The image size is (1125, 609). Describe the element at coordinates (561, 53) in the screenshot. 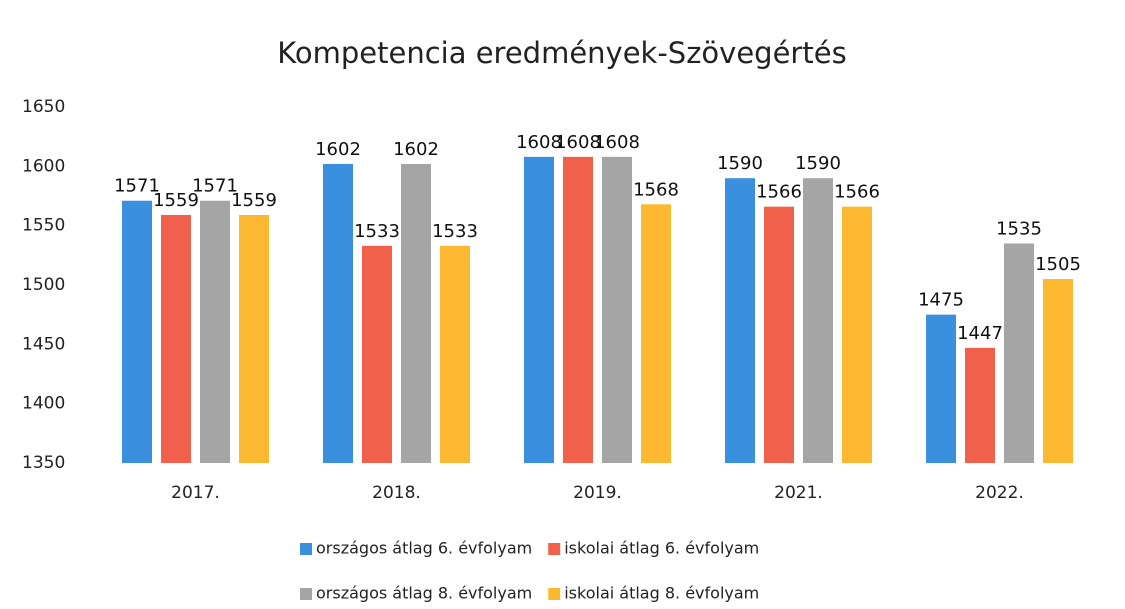

I see `chart-title: Kompetencia eredmények-Szövegértés` at that location.